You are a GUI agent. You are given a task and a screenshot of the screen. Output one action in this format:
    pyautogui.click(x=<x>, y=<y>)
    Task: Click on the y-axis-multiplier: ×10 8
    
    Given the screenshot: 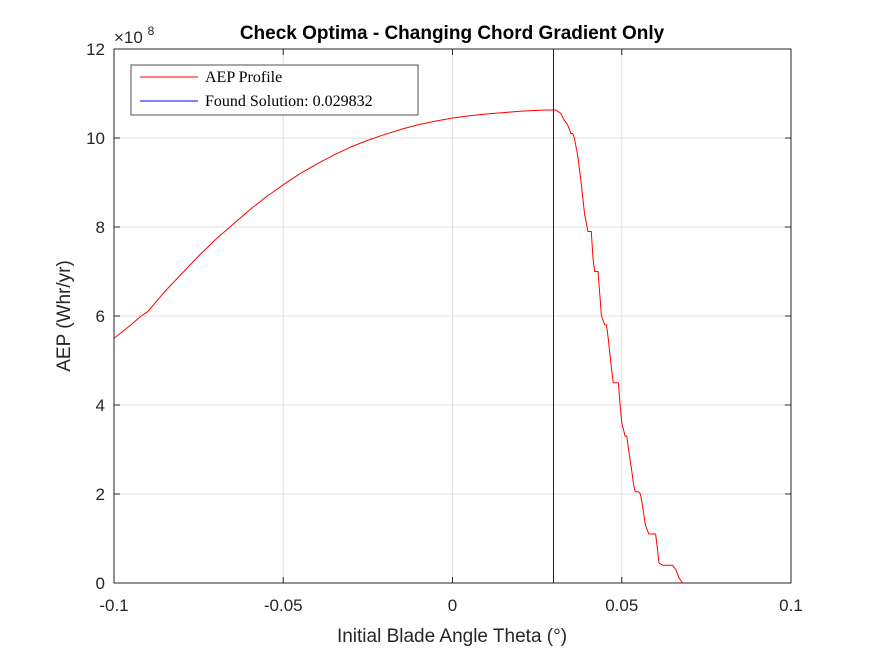 What is the action you would take?
    pyautogui.click(x=134, y=35)
    